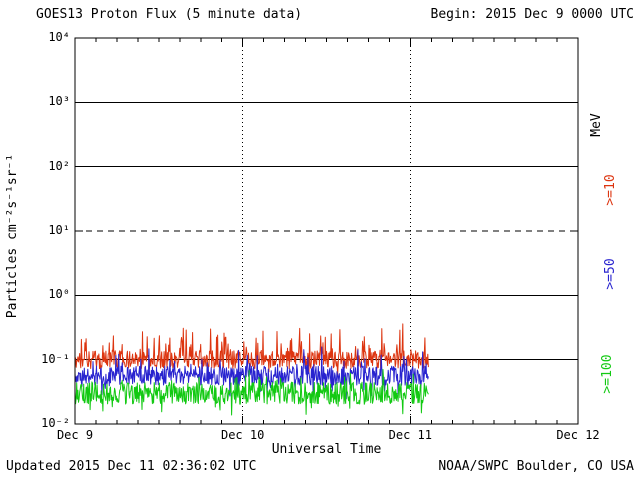 The image size is (640, 480). Describe the element at coordinates (578, 435) in the screenshot. I see `x-tick-label: Dec 12` at that location.